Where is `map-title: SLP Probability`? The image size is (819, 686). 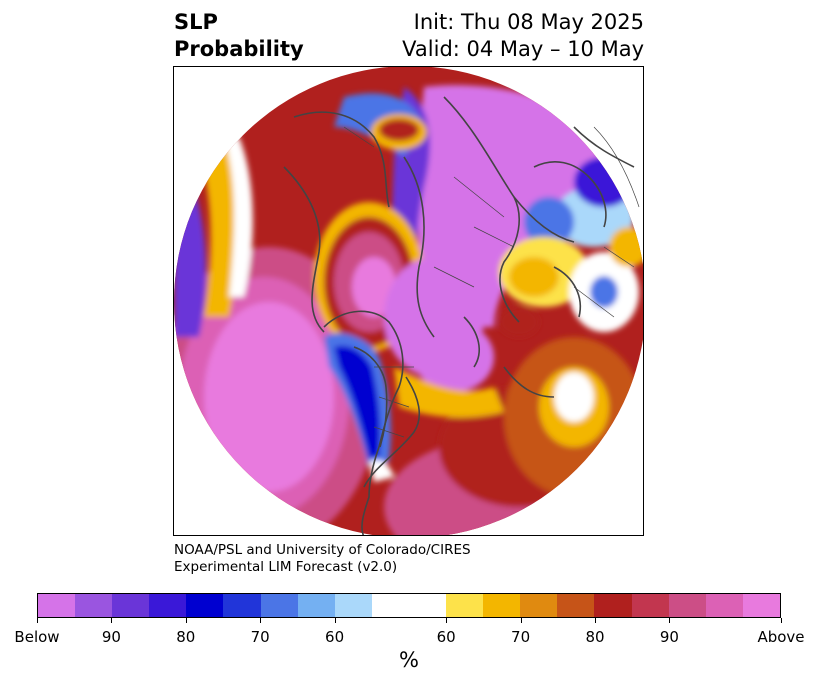
map-title: SLP Probability is located at coordinates (239, 36).